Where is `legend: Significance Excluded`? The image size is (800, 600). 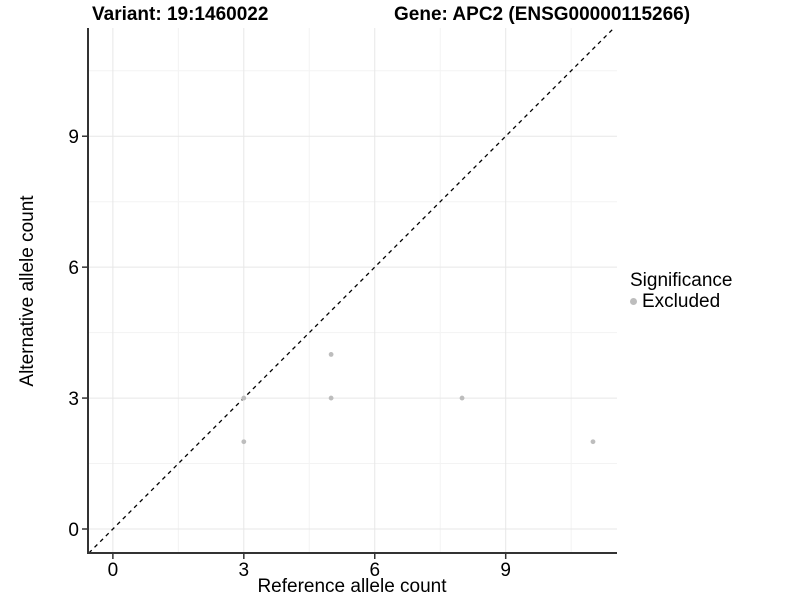 legend: Significance Excluded is located at coordinates (681, 291).